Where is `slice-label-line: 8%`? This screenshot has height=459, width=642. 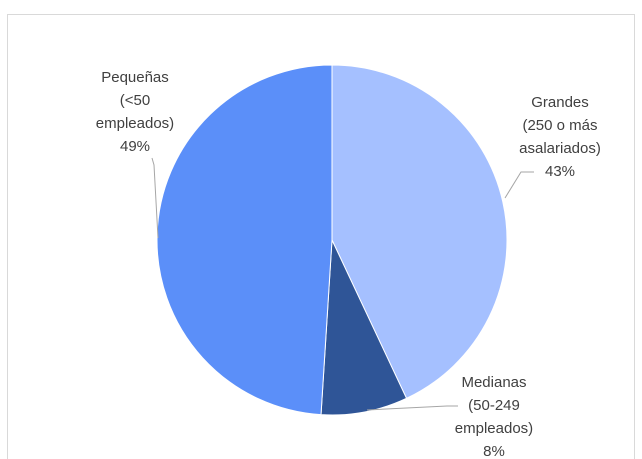 slice-label-line: 8% is located at coordinates (494, 451).